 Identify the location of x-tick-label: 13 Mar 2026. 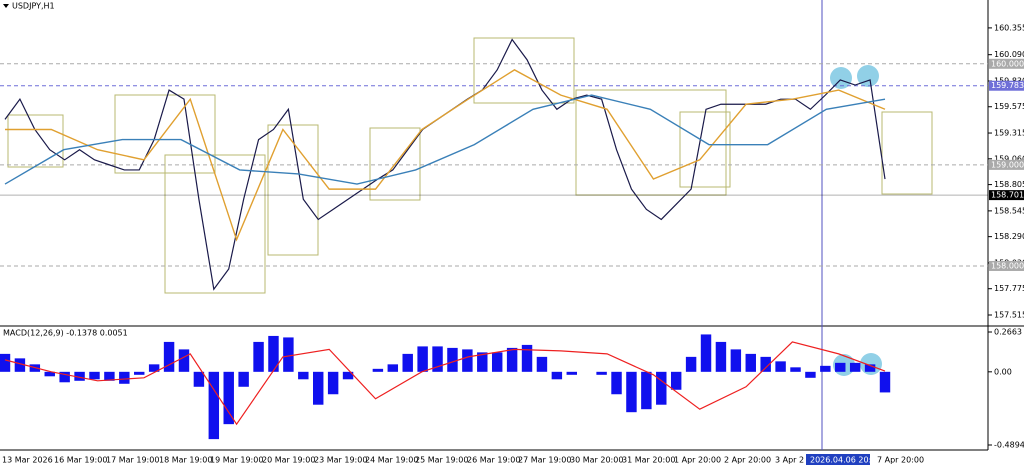
(27, 460).